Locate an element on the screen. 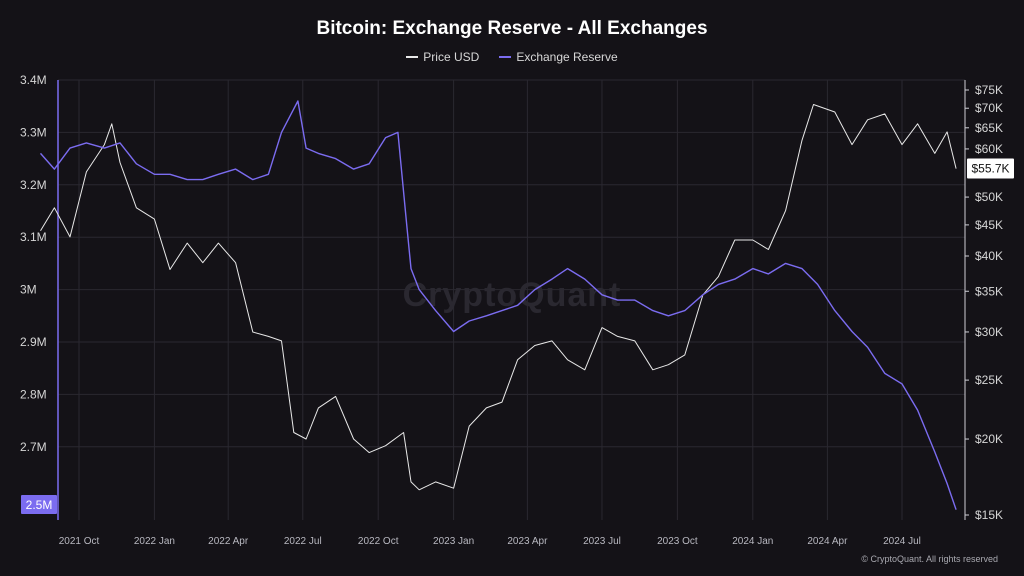  y-right-tick-label: $30K is located at coordinates (989, 332).